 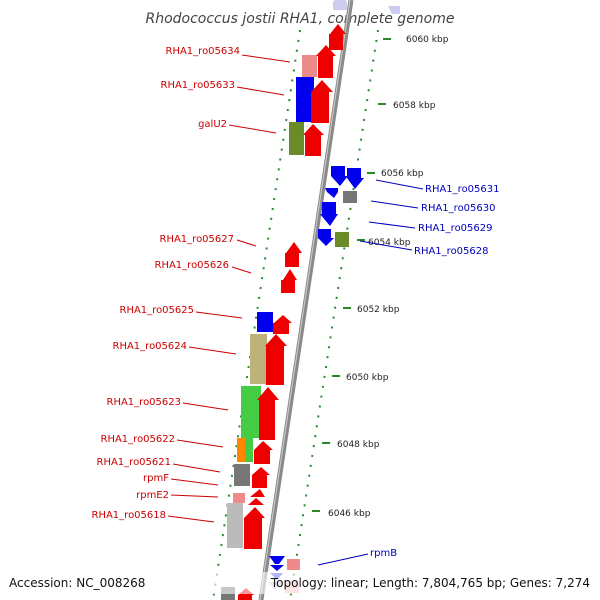 I want to click on map-title: Rhodococcus jostii RHA1, complete genome, so click(x=299, y=19).